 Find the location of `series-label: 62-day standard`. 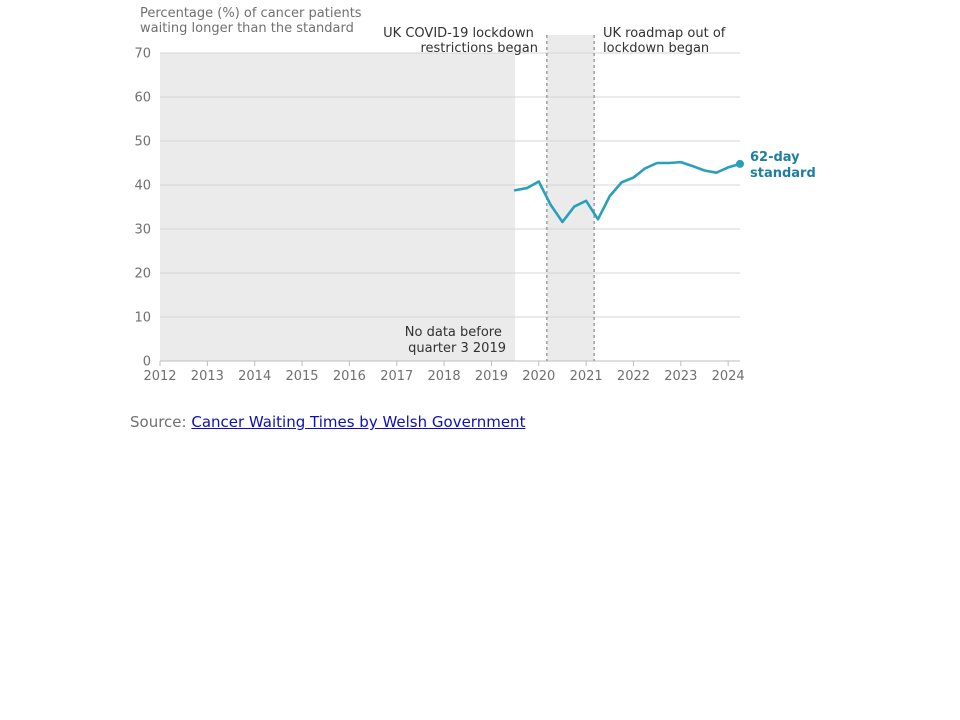

series-label: 62-day standard is located at coordinates (783, 165).